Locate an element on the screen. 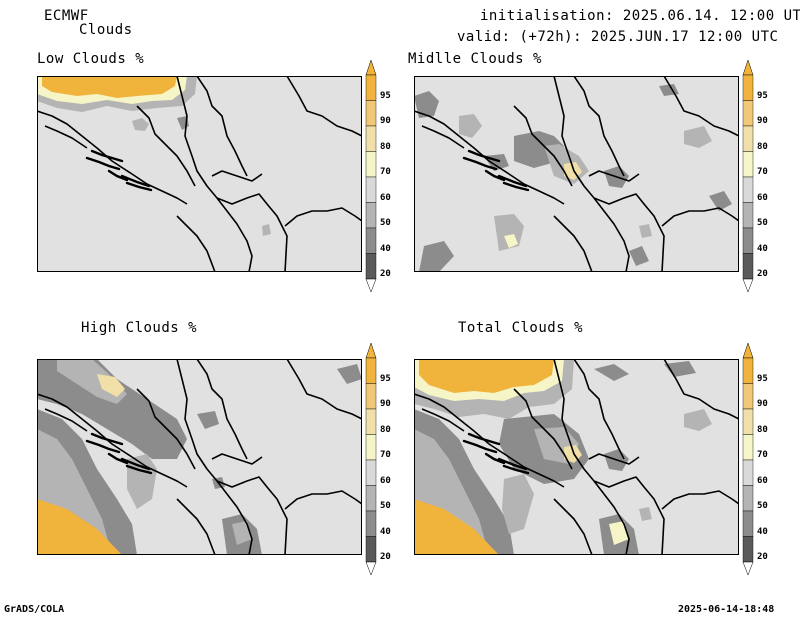 Image resolution: width=800 pixels, height=618 pixels. total-clouds-map is located at coordinates (576, 457).